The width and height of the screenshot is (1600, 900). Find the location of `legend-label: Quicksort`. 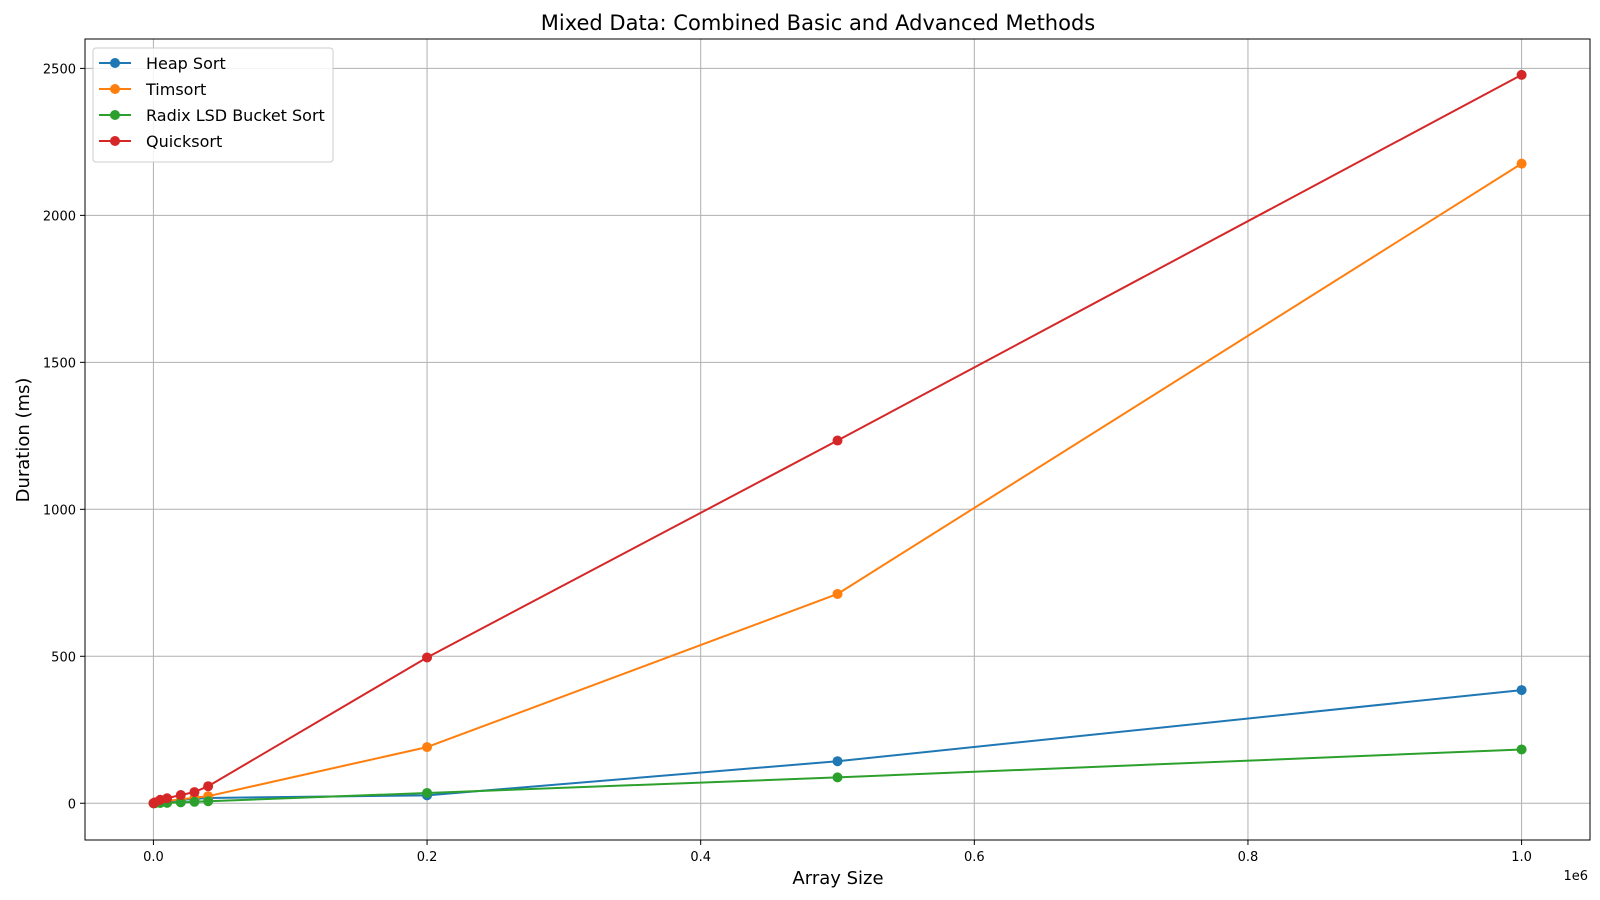

legend-label: Quicksort is located at coordinates (184, 141).